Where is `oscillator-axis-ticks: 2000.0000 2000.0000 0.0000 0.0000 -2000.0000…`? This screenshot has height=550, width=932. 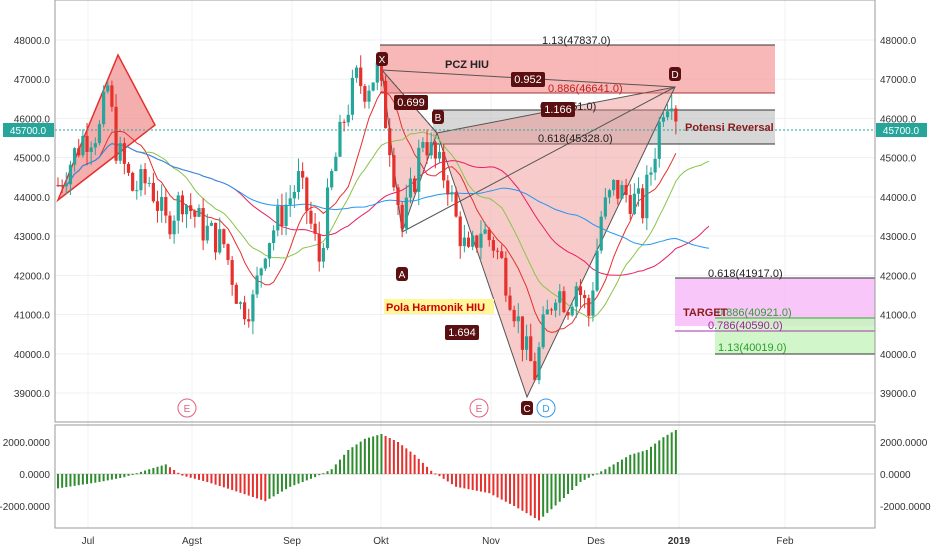 oscillator-axis-ticks: 2000.0000 2000.0000 0.0000 0.0000 -2000.0000… is located at coordinates (465, 475).